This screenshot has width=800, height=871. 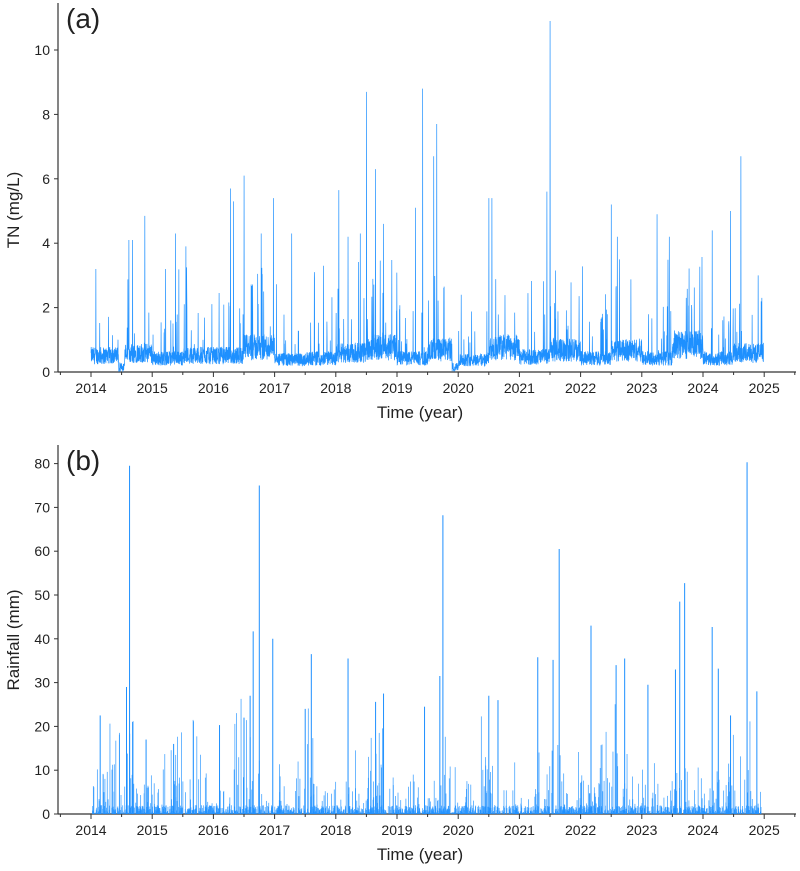 What do you see at coordinates (83, 460) in the screenshot?
I see `panel-b-label: (b)` at bounding box center [83, 460].